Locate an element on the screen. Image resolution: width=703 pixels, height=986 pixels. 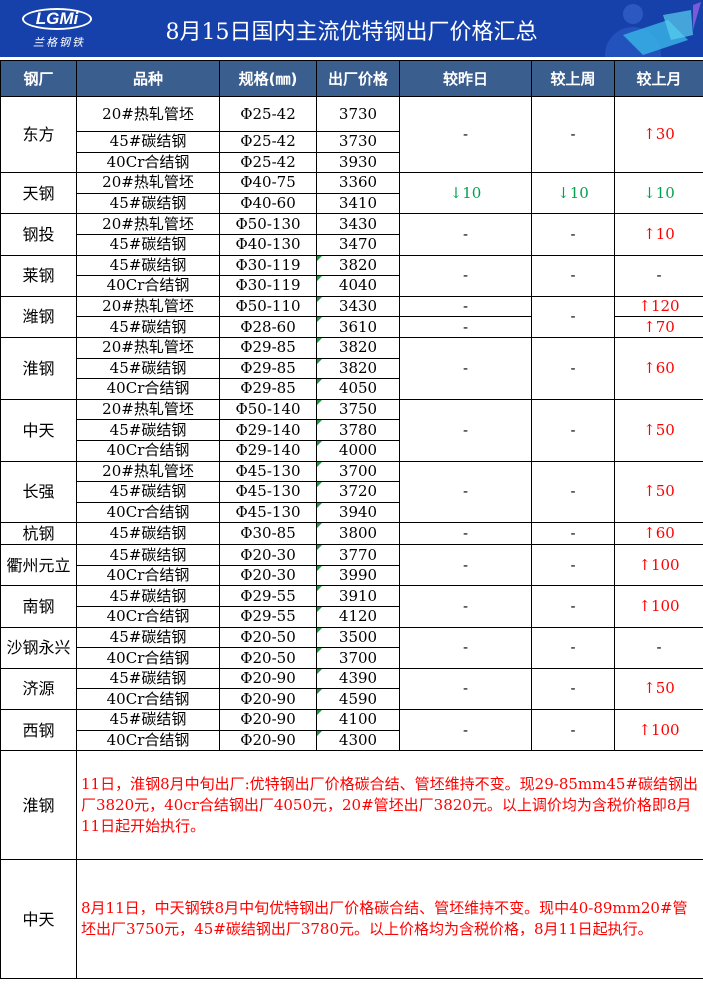
column-header: 较上周 is located at coordinates (573, 78).